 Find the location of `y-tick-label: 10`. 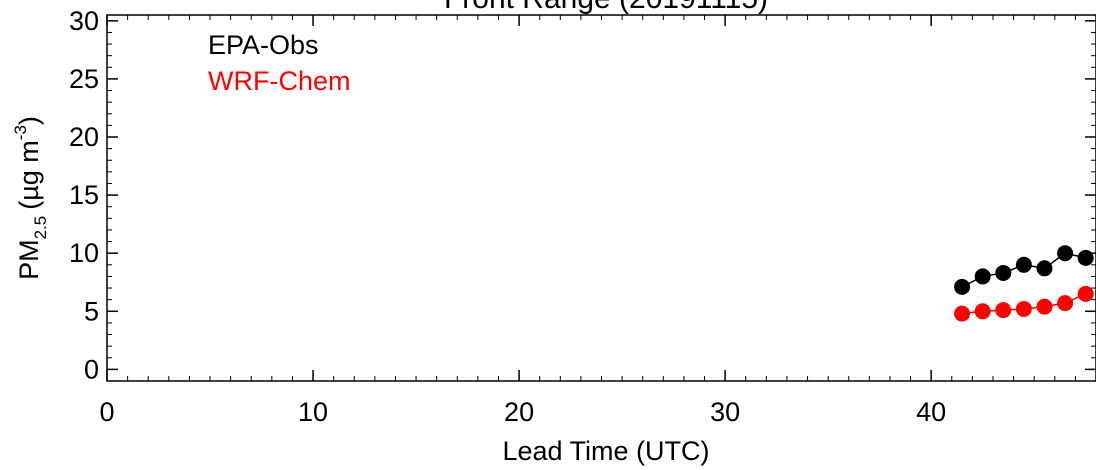

y-tick-label: 10 is located at coordinates (84, 253).